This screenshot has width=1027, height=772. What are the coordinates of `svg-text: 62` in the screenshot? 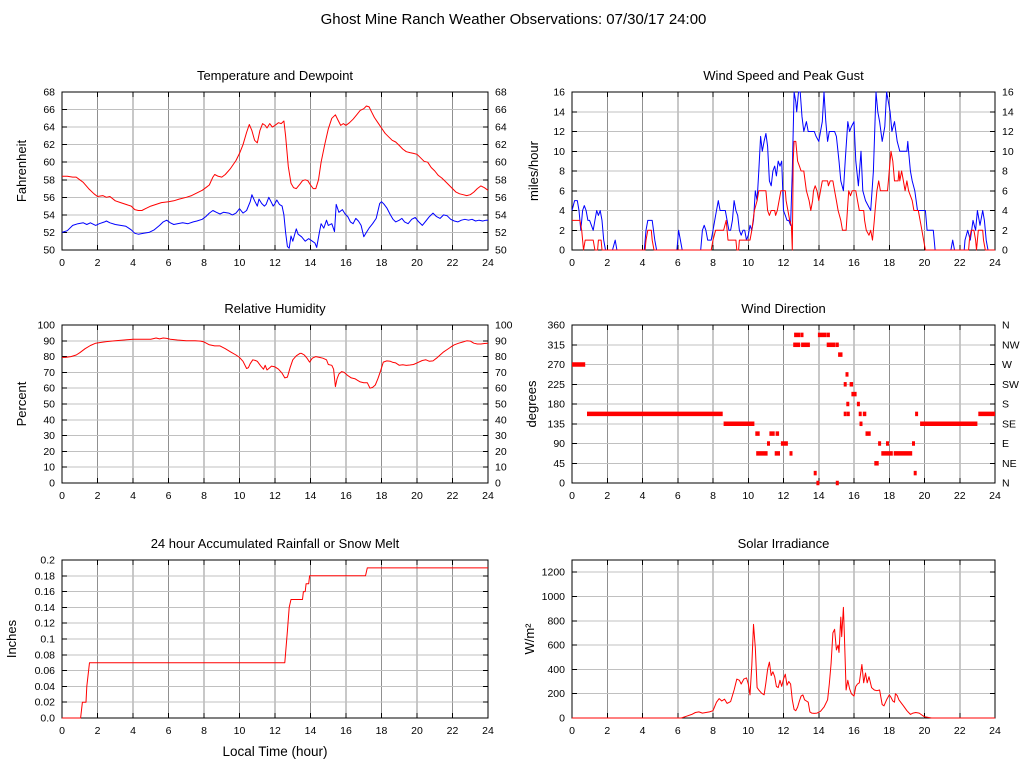 It's located at (49, 145).